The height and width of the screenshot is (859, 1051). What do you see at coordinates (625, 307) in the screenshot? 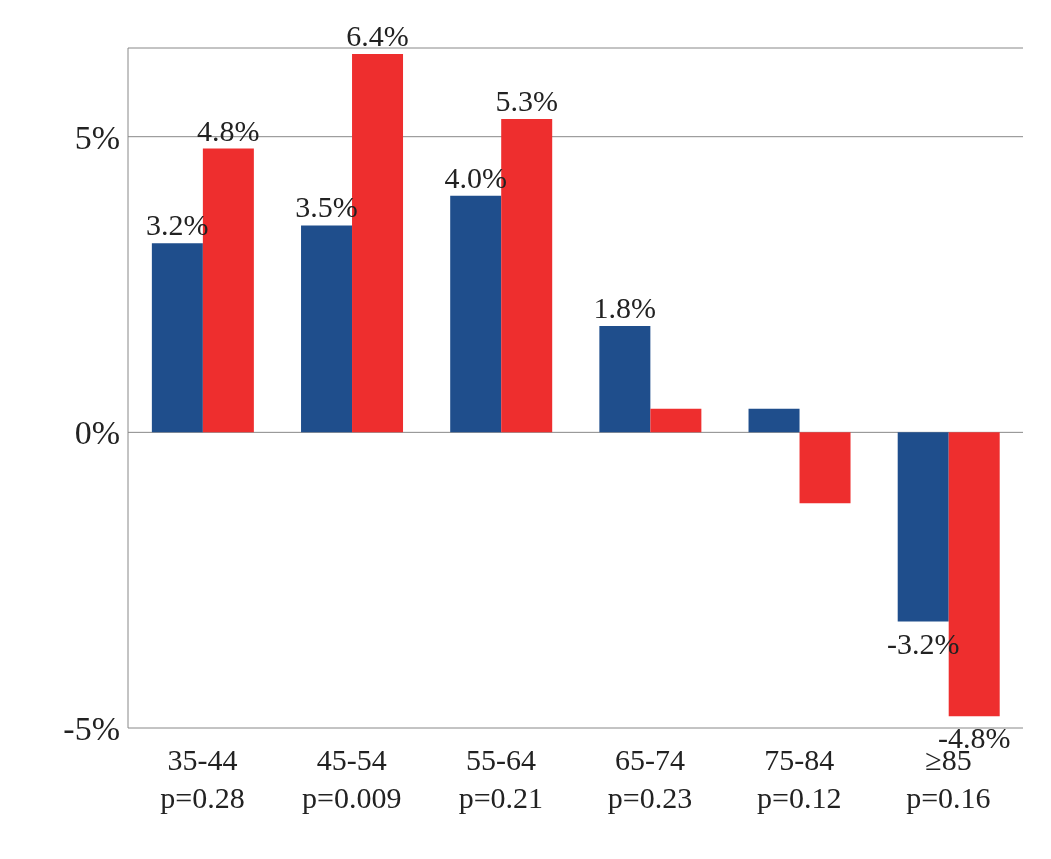
I see `data-label: 1.8%` at bounding box center [625, 307].